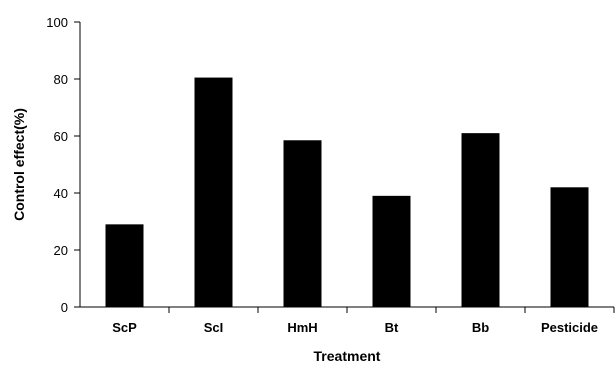  What do you see at coordinates (213, 192) in the screenshot?
I see `bar-sci` at bounding box center [213, 192].